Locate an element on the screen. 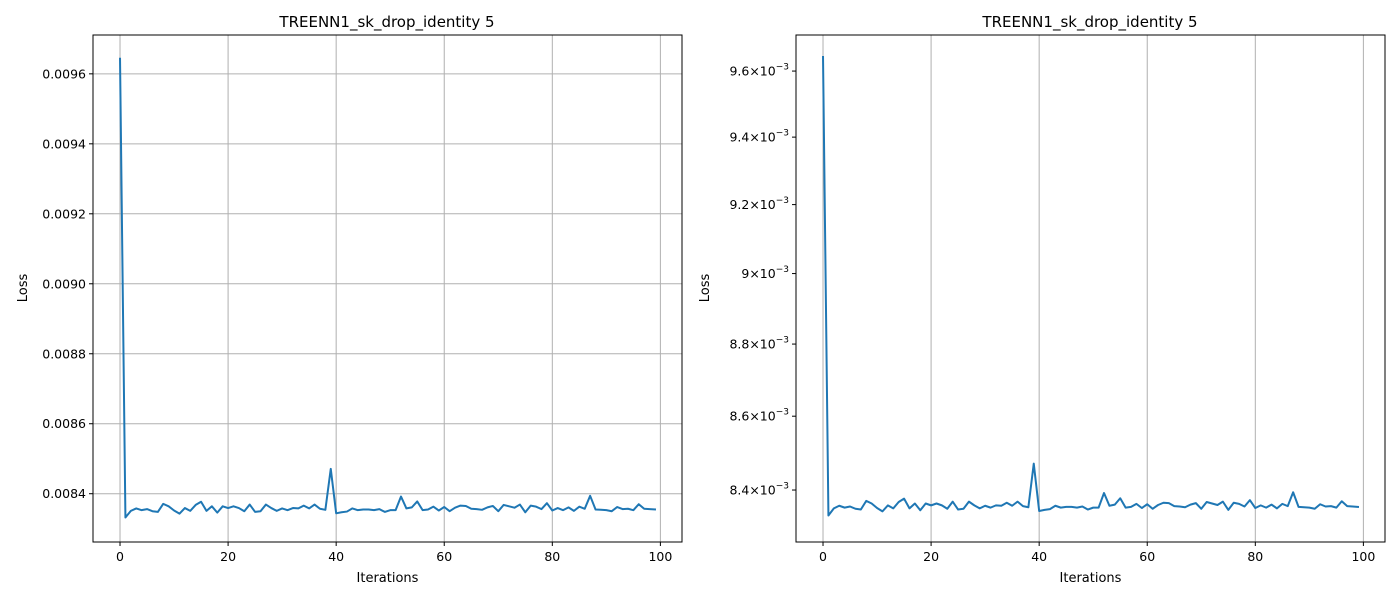 The height and width of the screenshot is (600, 1400). y-tick-label: 0.0090 is located at coordinates (64, 283).